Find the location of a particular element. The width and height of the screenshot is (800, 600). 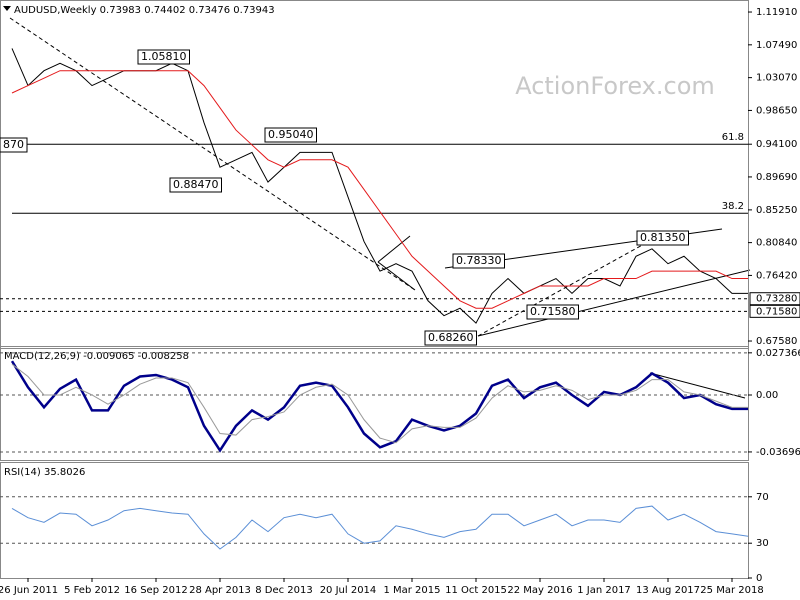

price-annotation: 0.81350 is located at coordinates (663, 237).